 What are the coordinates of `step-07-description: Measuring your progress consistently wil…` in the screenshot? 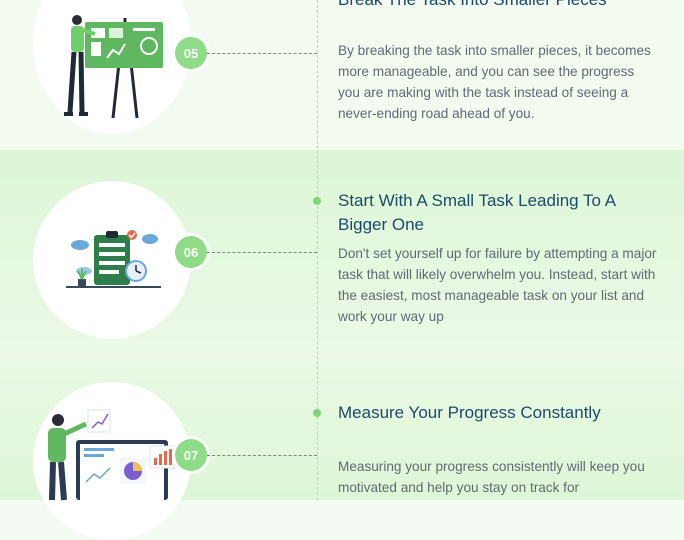 It's located at (491, 477).